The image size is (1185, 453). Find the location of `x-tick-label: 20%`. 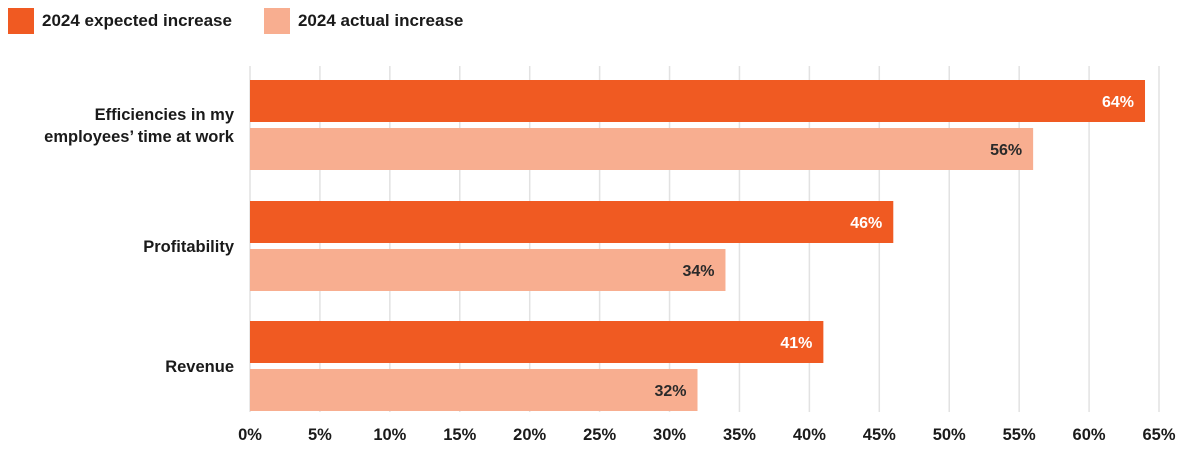

x-tick-label: 20% is located at coordinates (529, 435).